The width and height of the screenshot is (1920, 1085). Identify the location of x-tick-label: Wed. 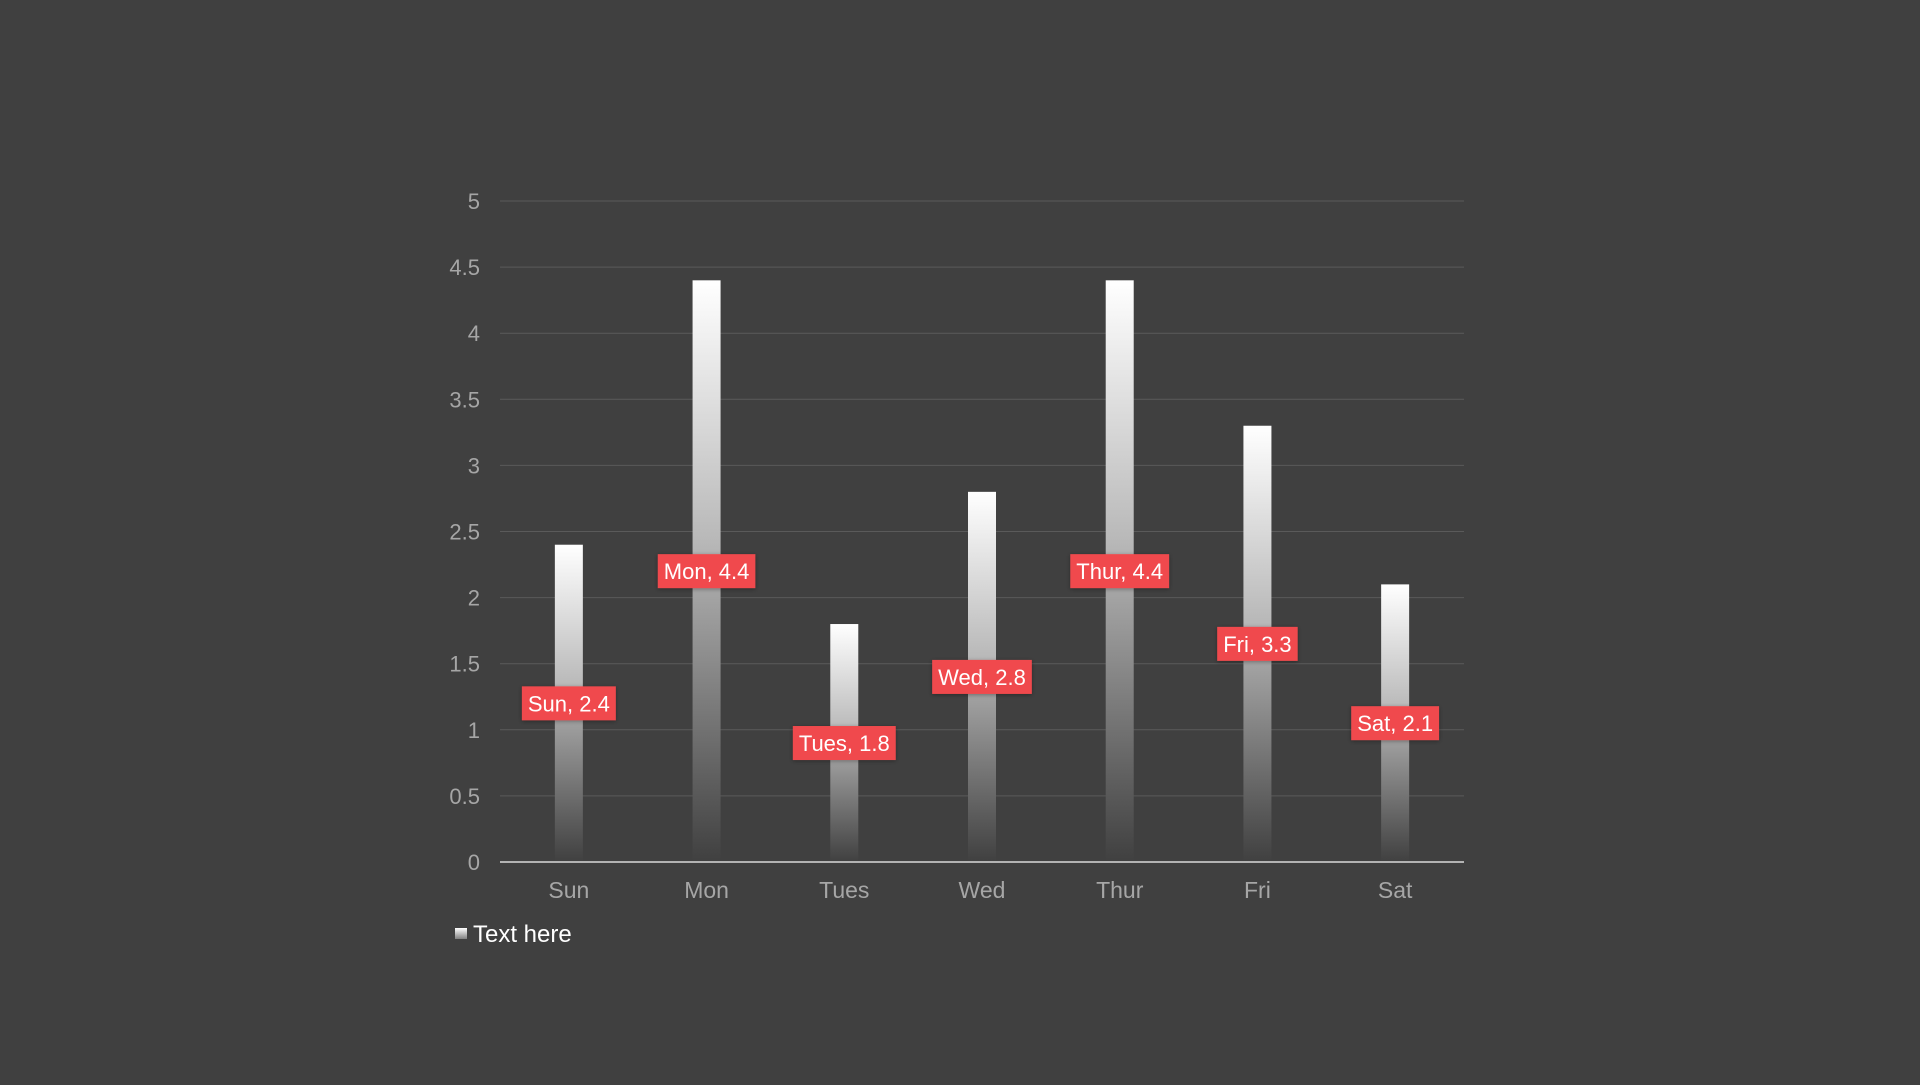
(982, 890).